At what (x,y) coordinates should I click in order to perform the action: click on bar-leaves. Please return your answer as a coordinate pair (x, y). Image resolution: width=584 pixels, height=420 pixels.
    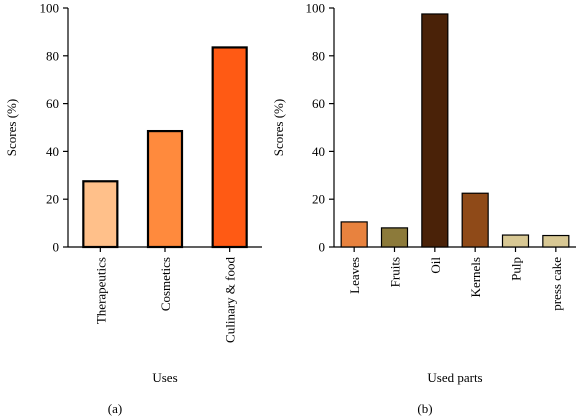
    Looking at the image, I should click on (354, 234).